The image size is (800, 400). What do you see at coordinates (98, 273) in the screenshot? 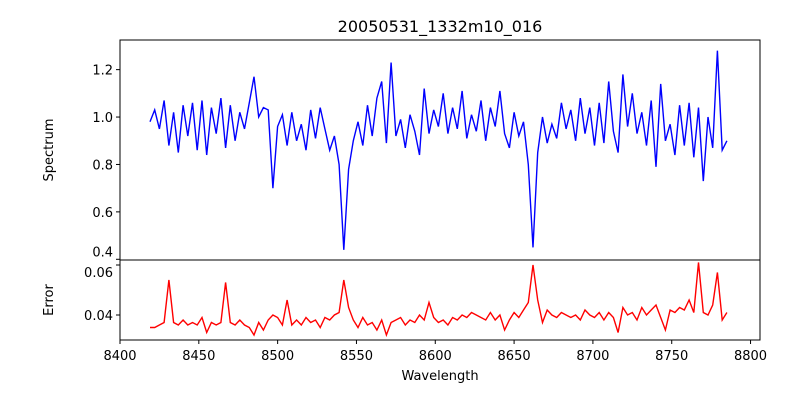
I see `y-tick-label: 0.06` at bounding box center [98, 273].